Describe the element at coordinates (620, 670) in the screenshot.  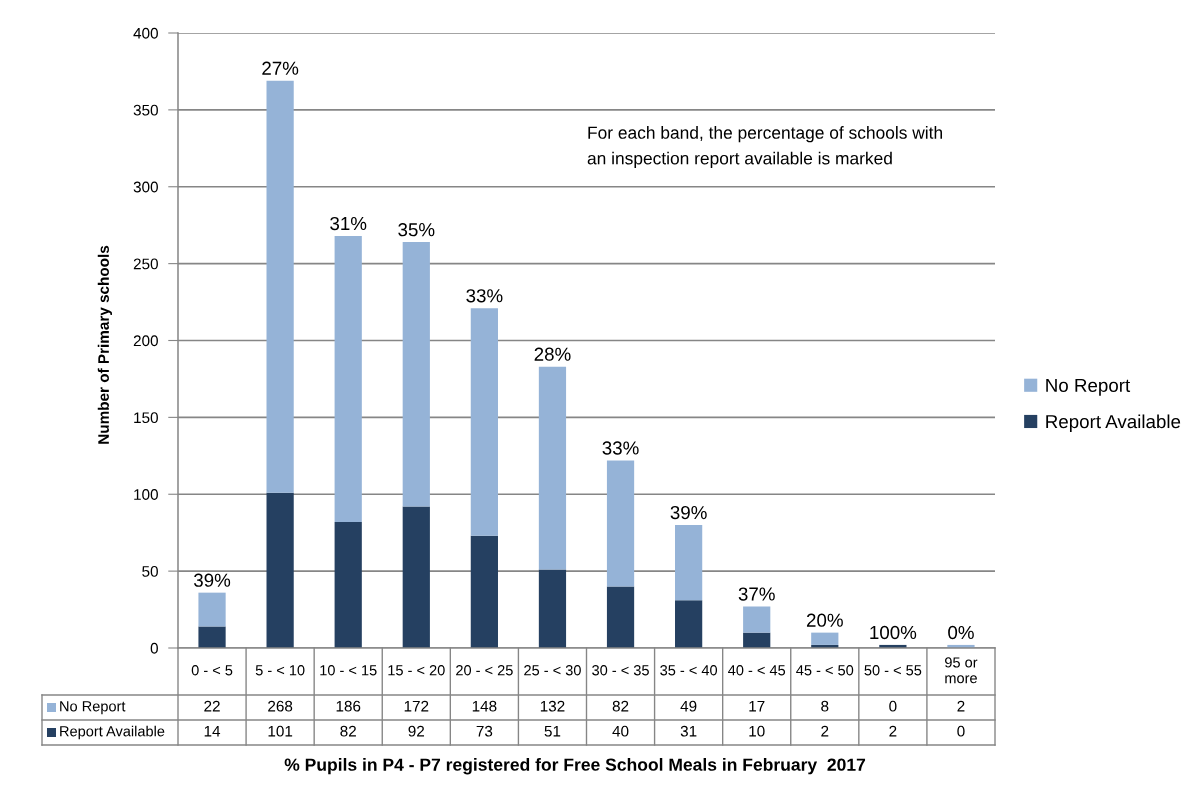
I see `x-tick-label: 30 - < 35` at that location.